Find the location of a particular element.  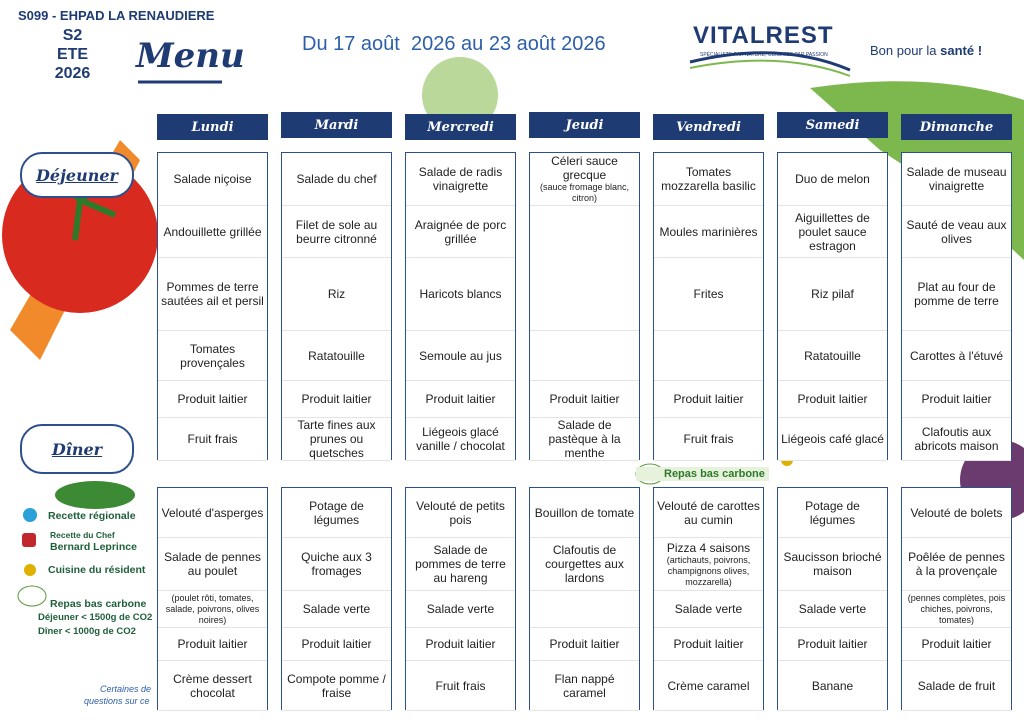

menu-cell: Salade de radis vinaigrette is located at coordinates (460, 179).